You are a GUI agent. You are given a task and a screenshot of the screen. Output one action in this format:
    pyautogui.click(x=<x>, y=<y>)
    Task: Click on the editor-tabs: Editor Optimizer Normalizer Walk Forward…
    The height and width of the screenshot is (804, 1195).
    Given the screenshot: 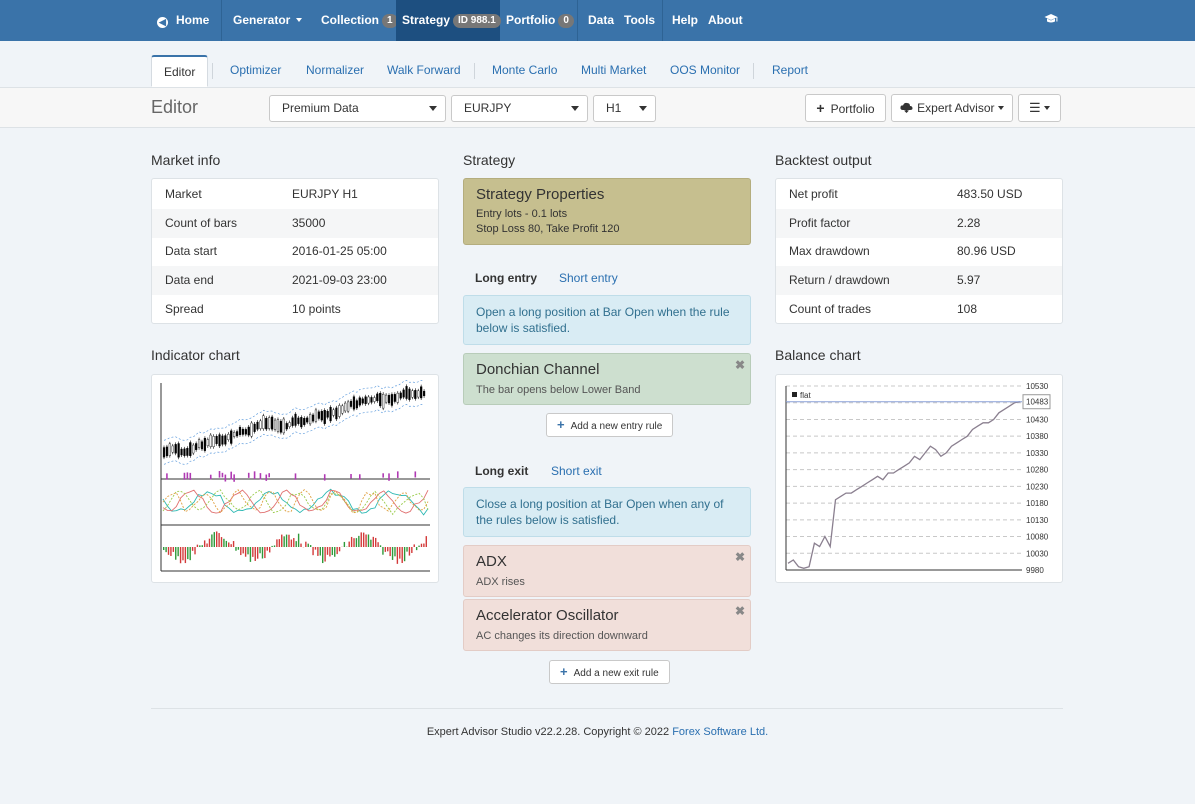 What is the action you would take?
    pyautogui.click(x=597, y=64)
    